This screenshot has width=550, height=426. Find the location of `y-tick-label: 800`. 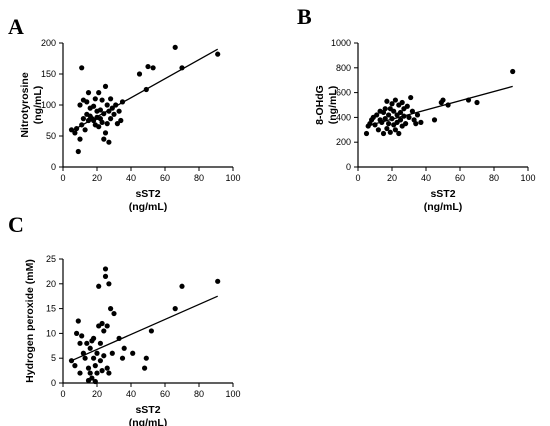

y-tick-label: 800 is located at coordinates (343, 68).